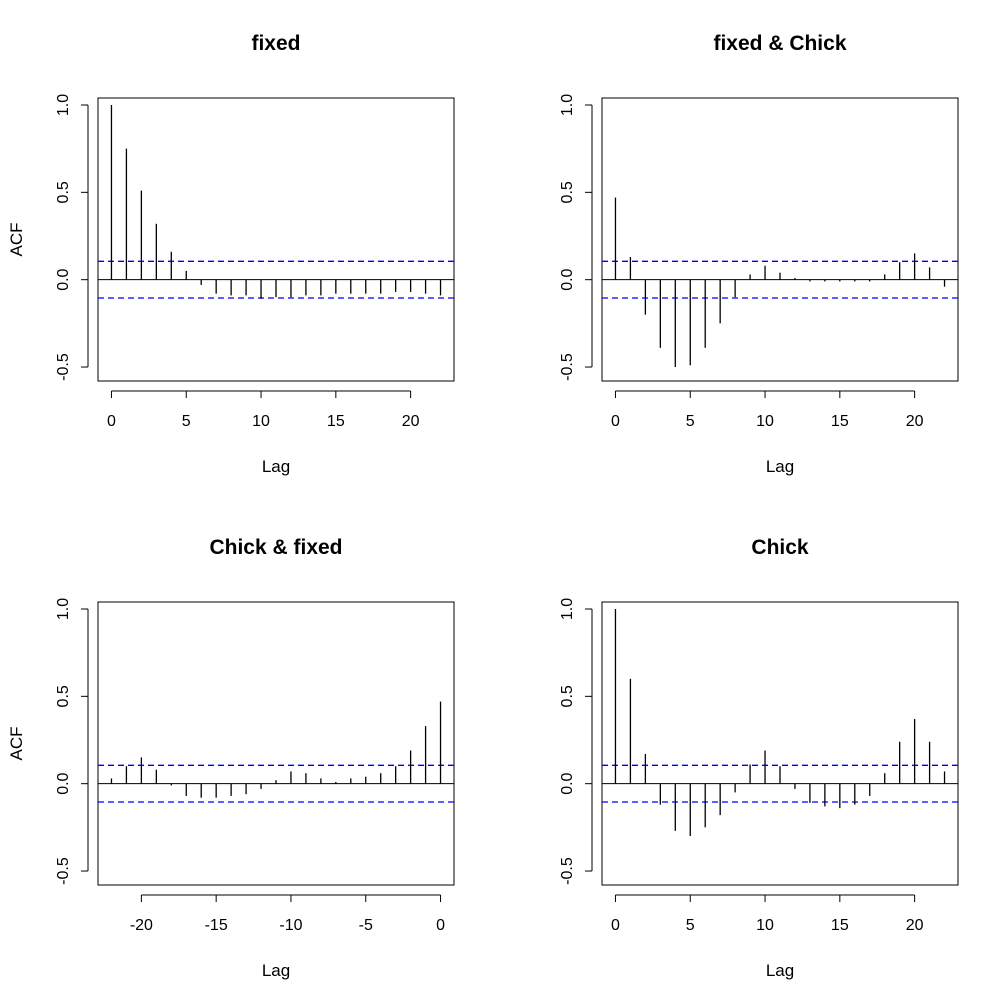 This screenshot has height=1008, width=1008. What do you see at coordinates (275, 43) in the screenshot?
I see `panel-title: fixed` at bounding box center [275, 43].